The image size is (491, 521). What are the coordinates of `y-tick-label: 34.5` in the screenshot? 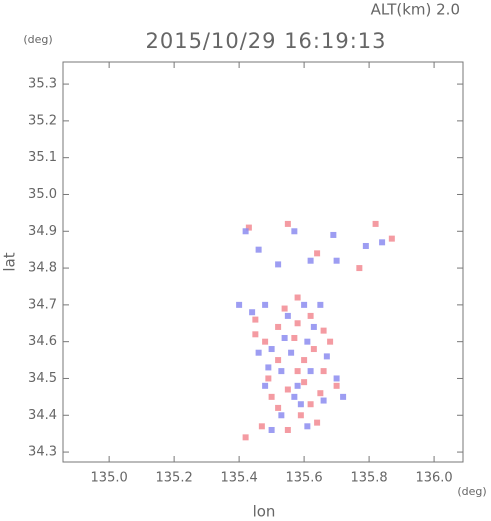 It's located at (42, 378).